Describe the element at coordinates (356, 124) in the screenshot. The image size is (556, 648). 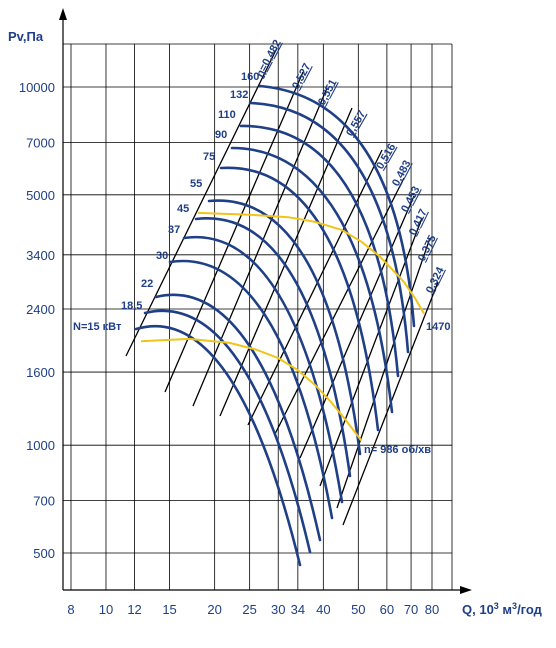
I see `efficiency-label: 0,557` at that location.